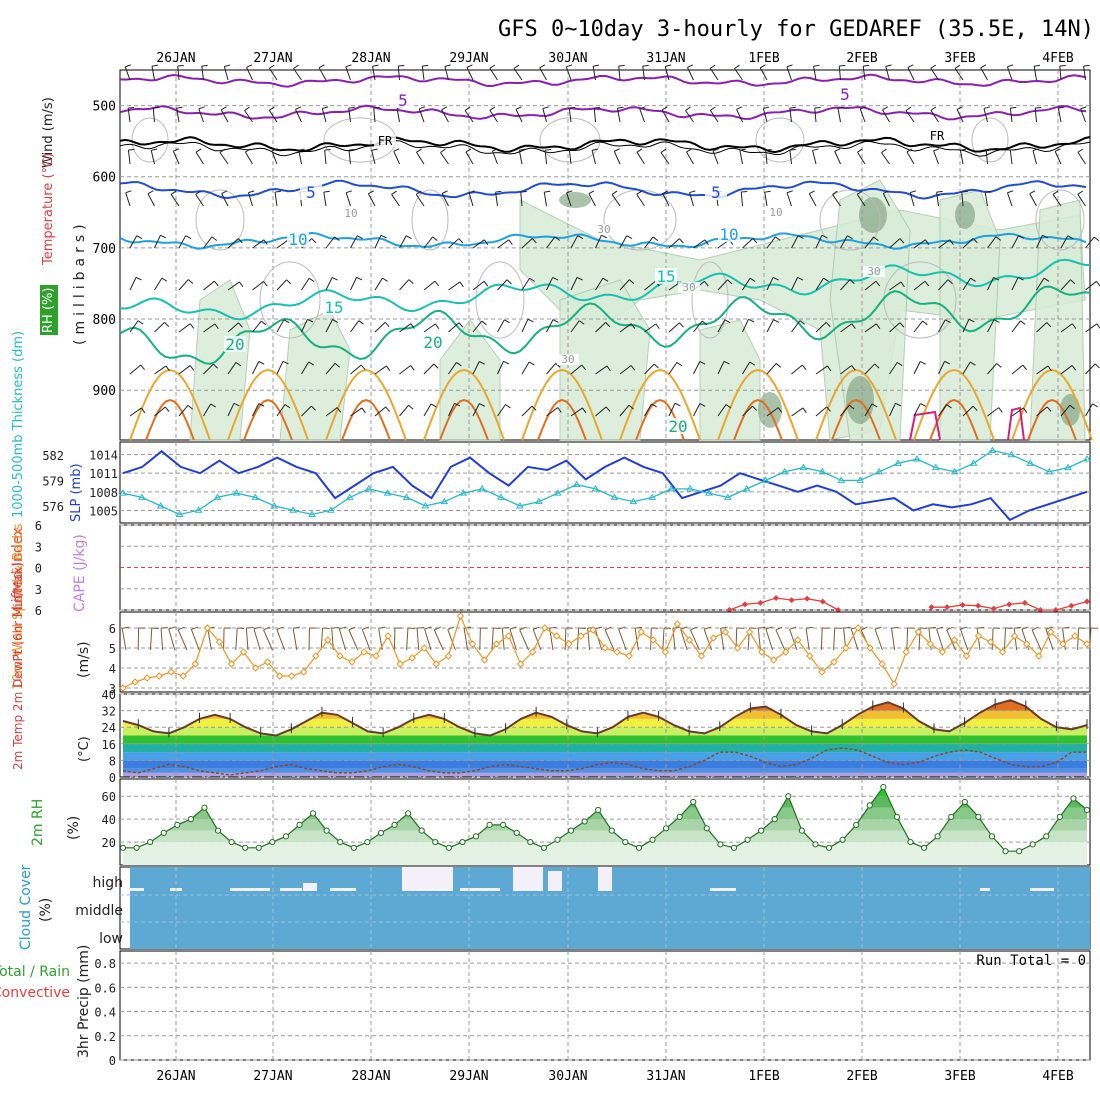 Image resolution: width=1100 pixels, height=1100 pixels. I want to click on cloud-gap, so click(480, 889).